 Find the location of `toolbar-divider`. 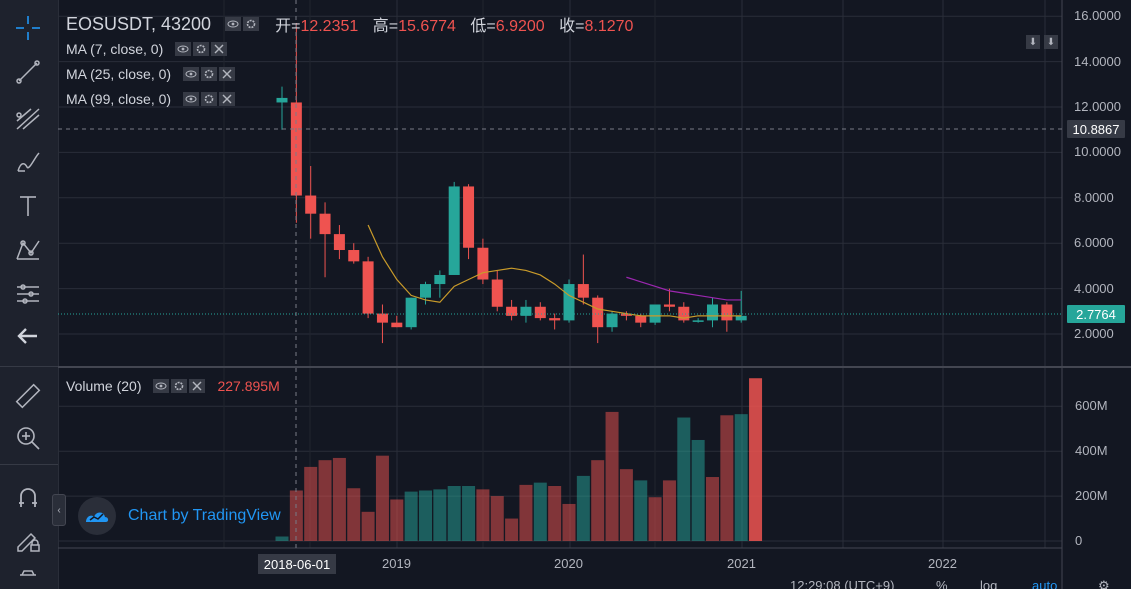

toolbar-divider is located at coordinates (29, 366).